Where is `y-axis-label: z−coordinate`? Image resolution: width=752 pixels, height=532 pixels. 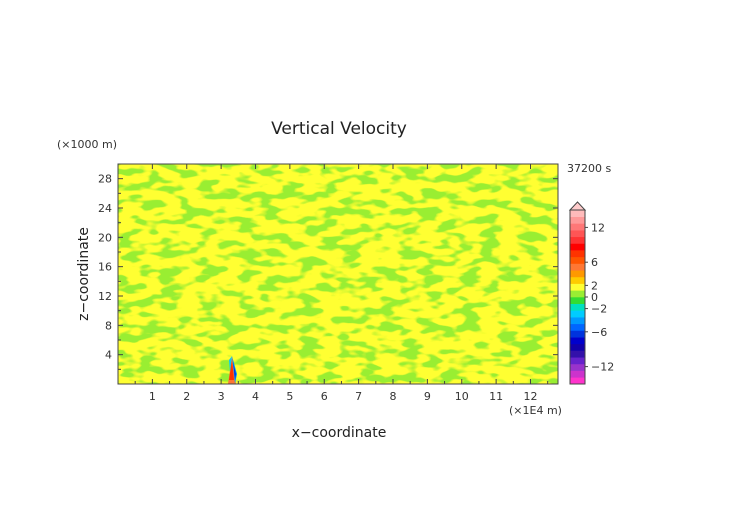
y-axis-label: z−coordinate is located at coordinates (84, 274).